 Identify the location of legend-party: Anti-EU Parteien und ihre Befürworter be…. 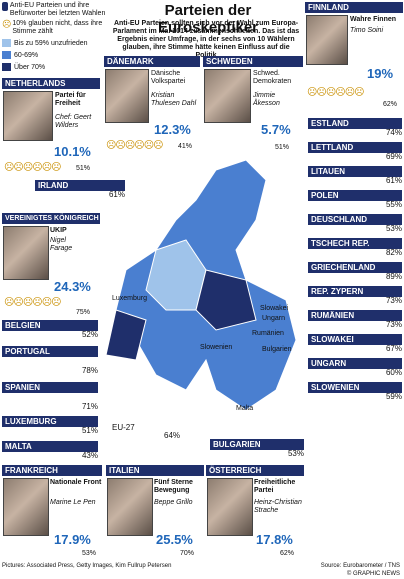
(58, 10).